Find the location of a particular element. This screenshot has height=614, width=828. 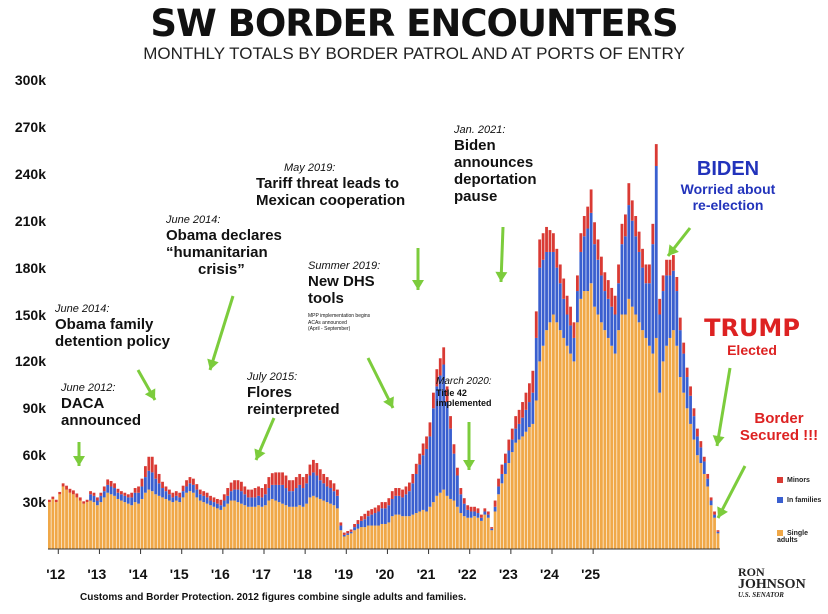

y-tick-label: 210k is located at coordinates (30, 220).